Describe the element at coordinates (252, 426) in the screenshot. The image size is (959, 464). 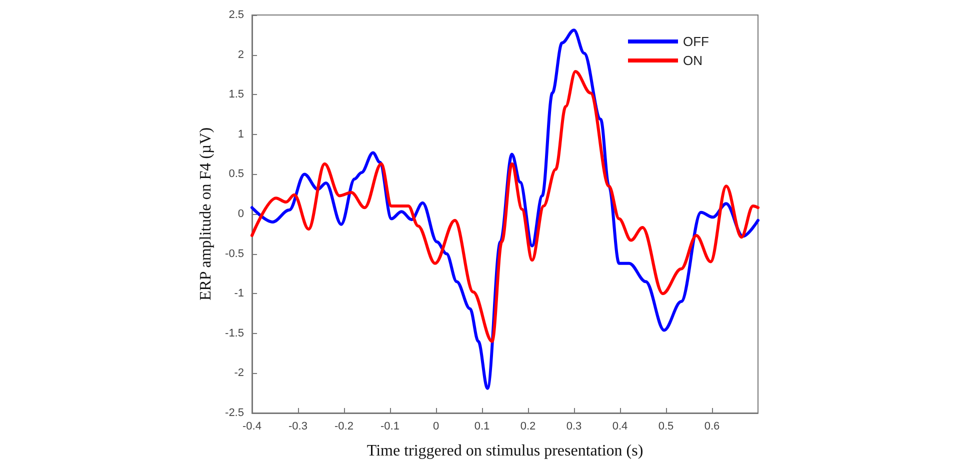
I see `x-tick-label: -0.4` at that location.